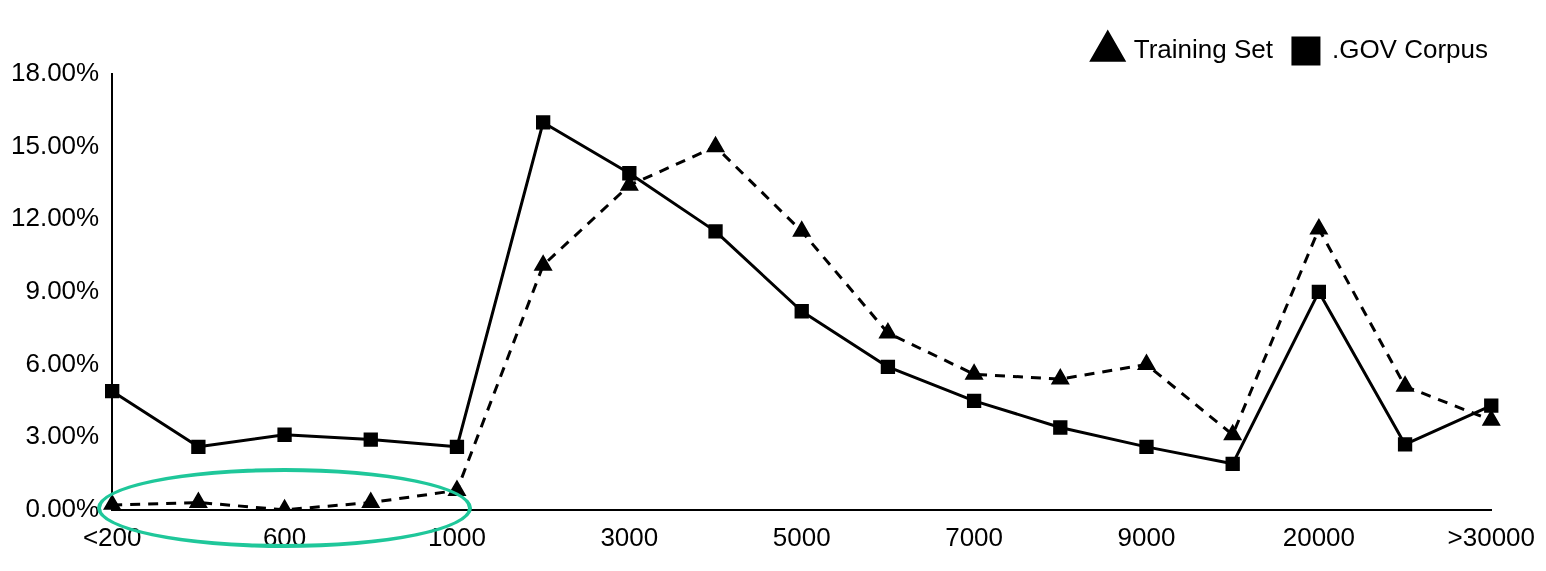  I want to click on x-tick-label: 9000, so click(1146, 536).